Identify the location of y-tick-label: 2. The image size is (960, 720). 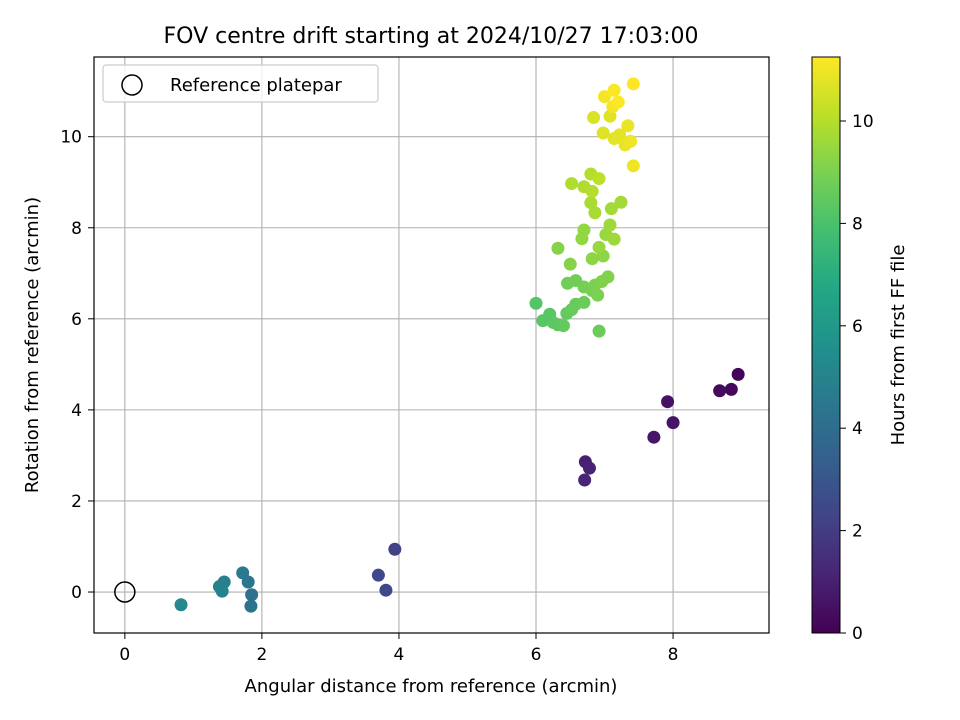
(76, 502).